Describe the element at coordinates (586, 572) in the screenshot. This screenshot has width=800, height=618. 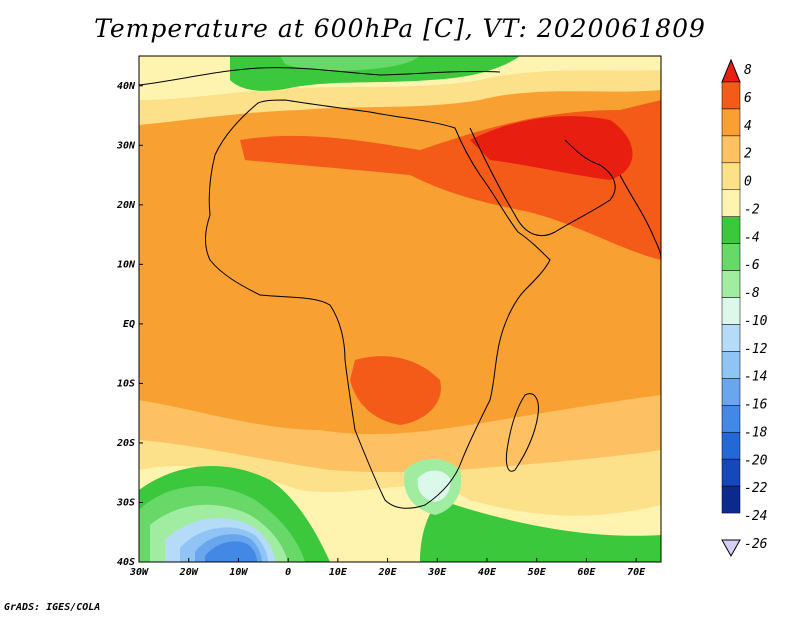
I see `lon-tick-label: 60E` at that location.